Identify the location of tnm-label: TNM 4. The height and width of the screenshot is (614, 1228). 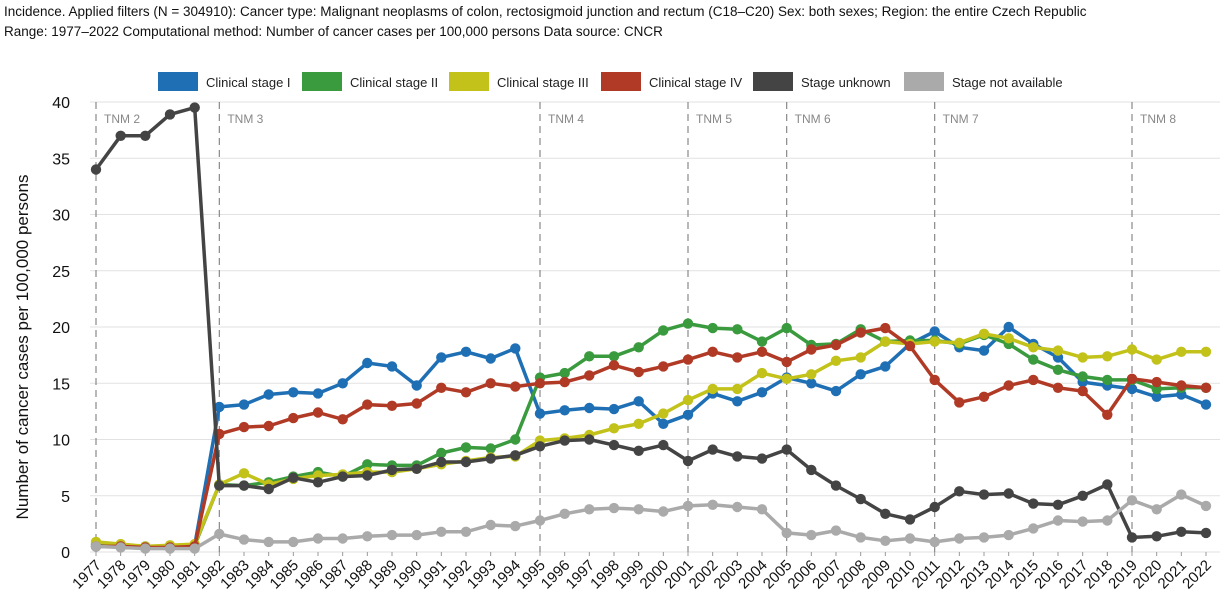
(566, 119).